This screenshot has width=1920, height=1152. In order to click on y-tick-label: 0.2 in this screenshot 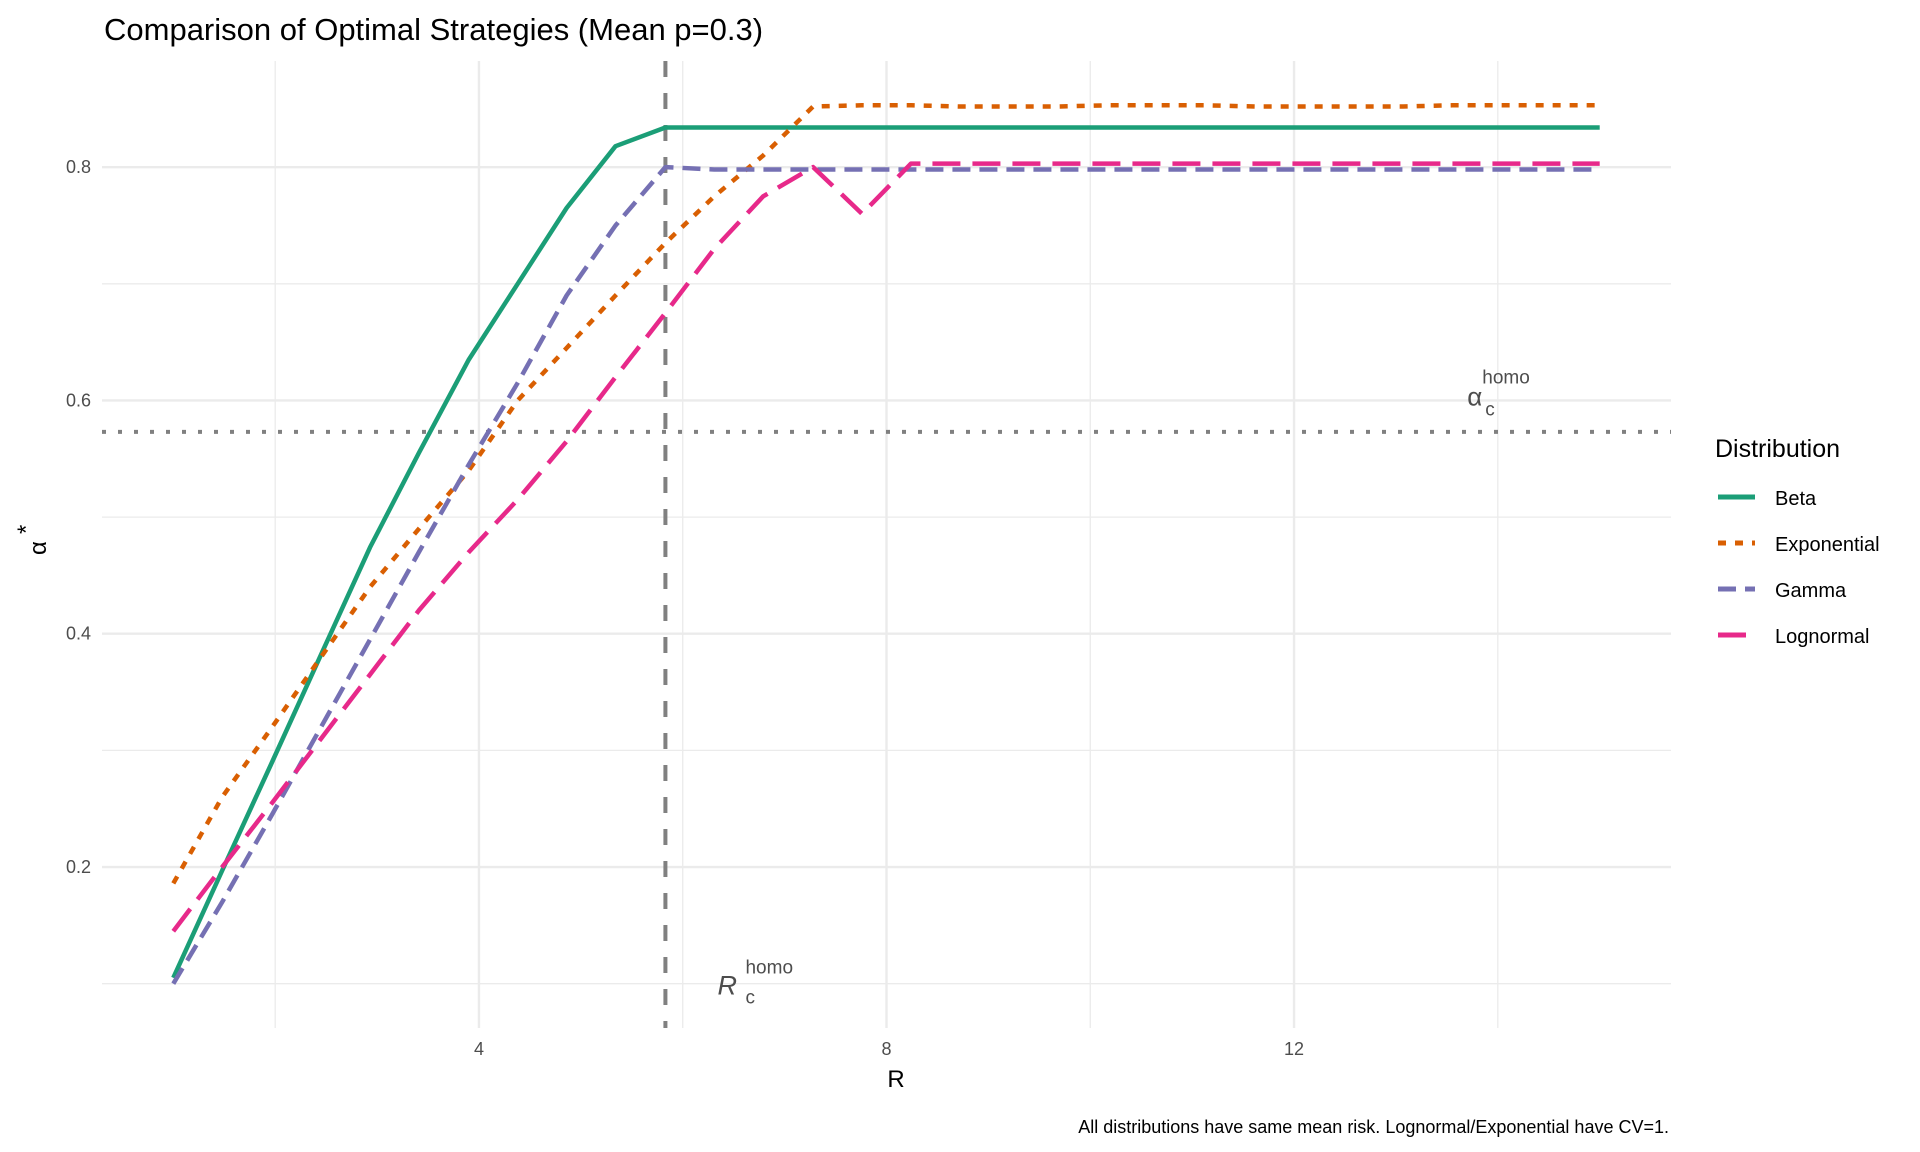, I will do `click(78, 867)`.